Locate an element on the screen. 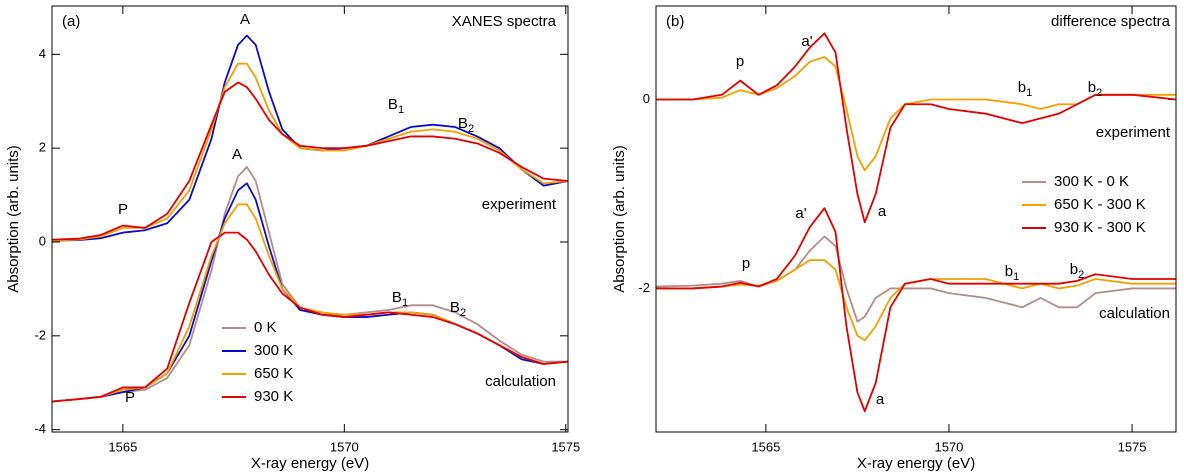 This screenshot has width=1184, height=473. legend-label: 930 K is located at coordinates (273, 396).